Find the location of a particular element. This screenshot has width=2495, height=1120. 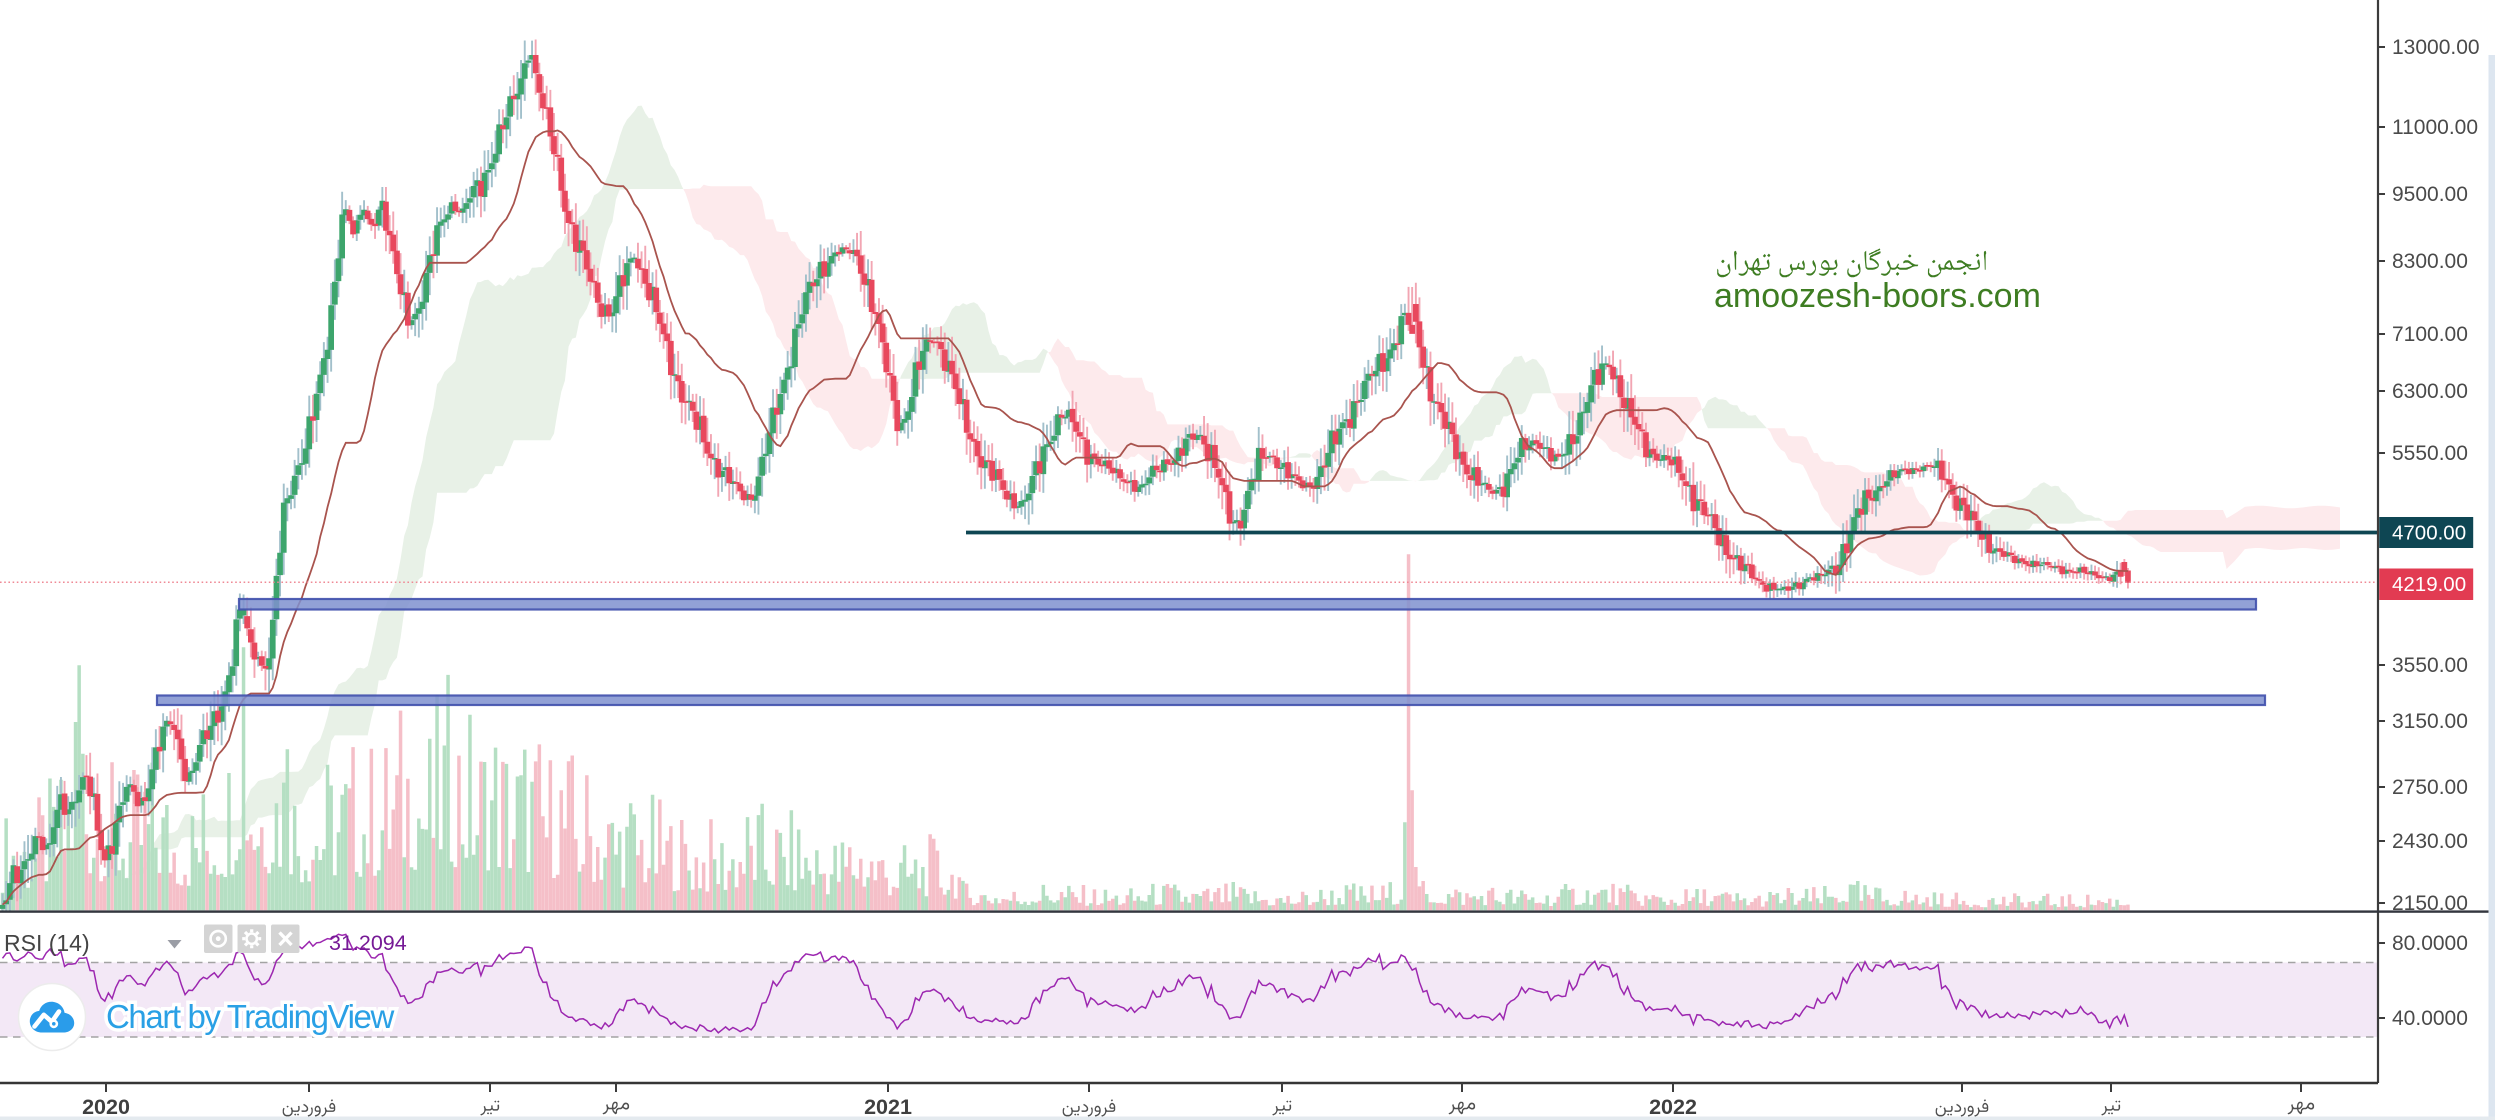

svg-text: 2430.00 is located at coordinates (2430, 841).